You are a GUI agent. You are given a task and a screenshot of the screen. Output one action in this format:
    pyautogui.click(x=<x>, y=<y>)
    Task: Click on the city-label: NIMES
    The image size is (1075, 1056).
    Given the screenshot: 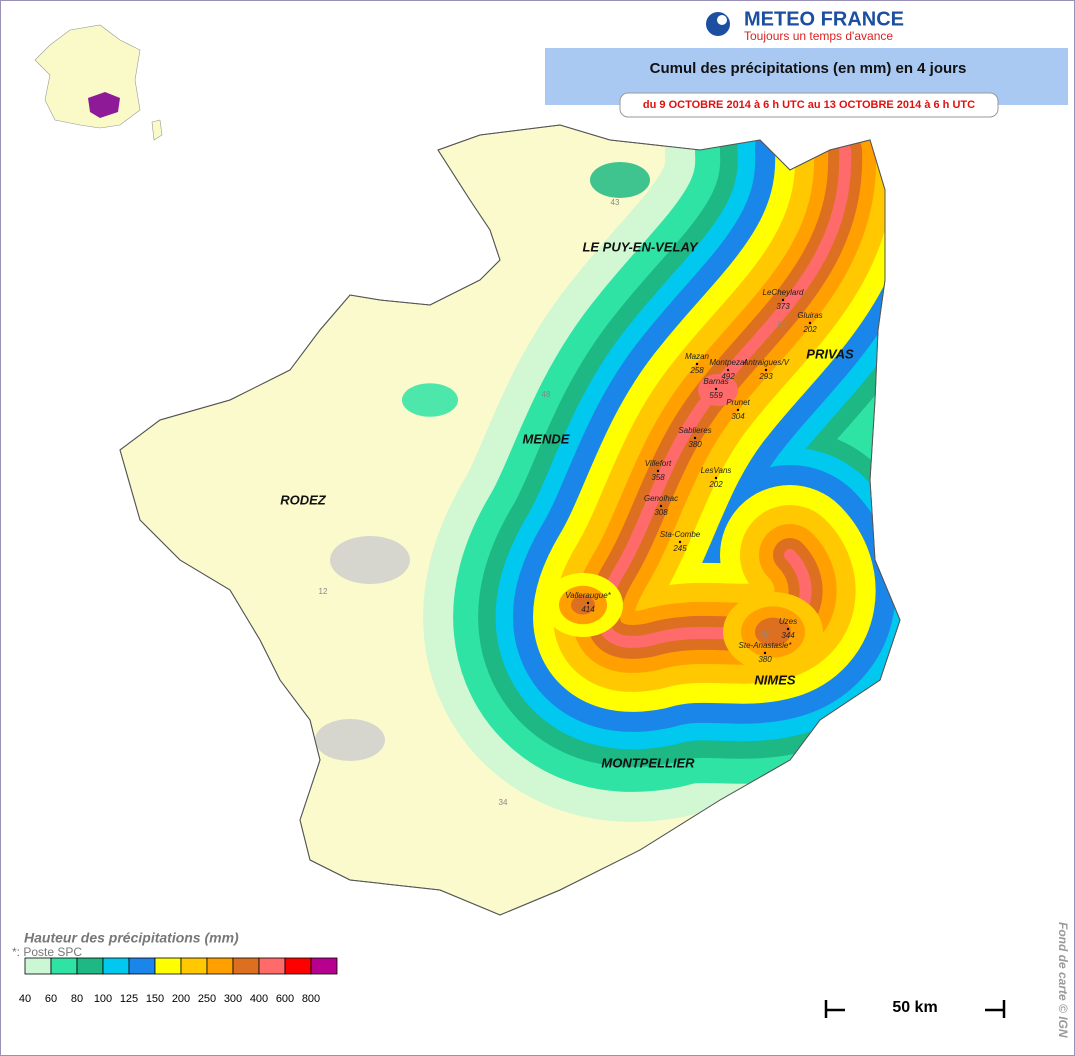 What is the action you would take?
    pyautogui.click(x=775, y=679)
    